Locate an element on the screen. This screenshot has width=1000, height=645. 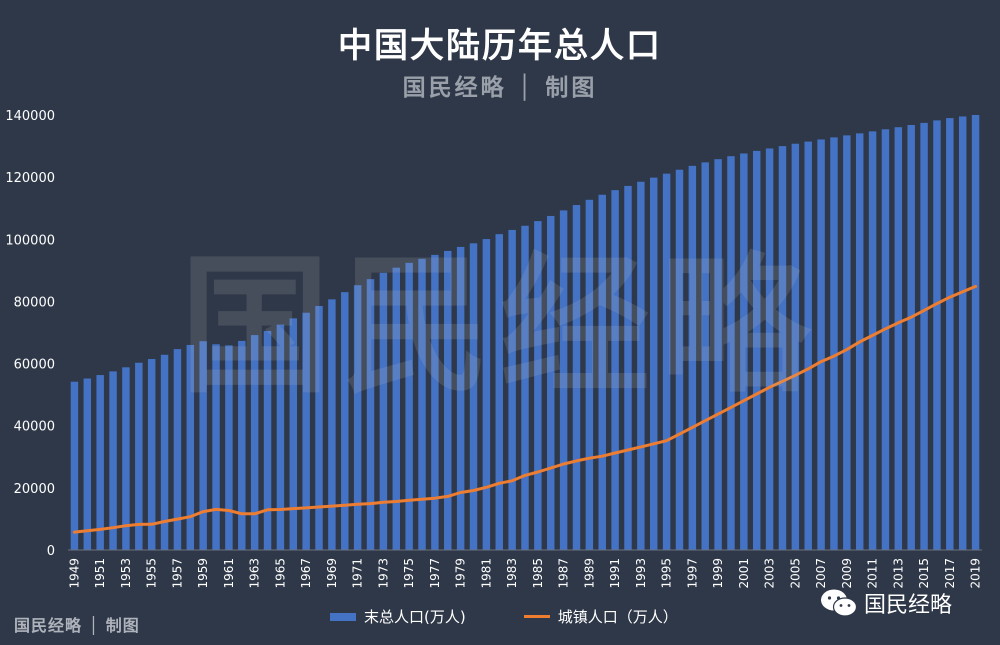
x-tick-label: 1985 is located at coordinates (538, 573).